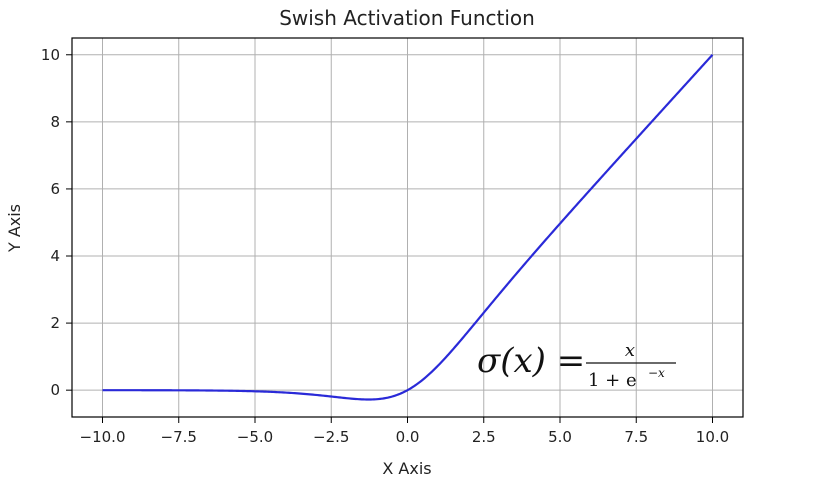 The width and height of the screenshot is (824, 496). Describe the element at coordinates (612, 380) in the screenshot. I see `formula-denominator-base: 1 + e` at that location.